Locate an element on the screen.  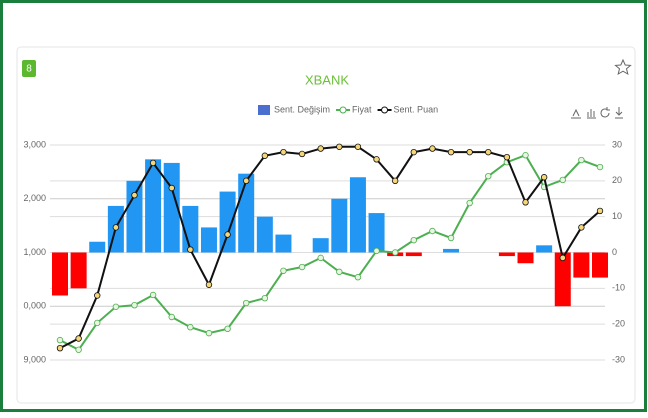
y-tick-label: 3,000 is located at coordinates (34, 144).